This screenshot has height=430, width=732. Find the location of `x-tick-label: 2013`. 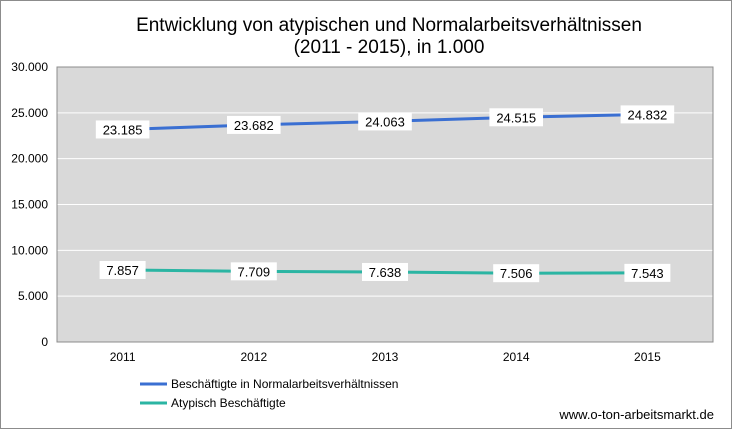

x-tick-label: 2013 is located at coordinates (385, 357).